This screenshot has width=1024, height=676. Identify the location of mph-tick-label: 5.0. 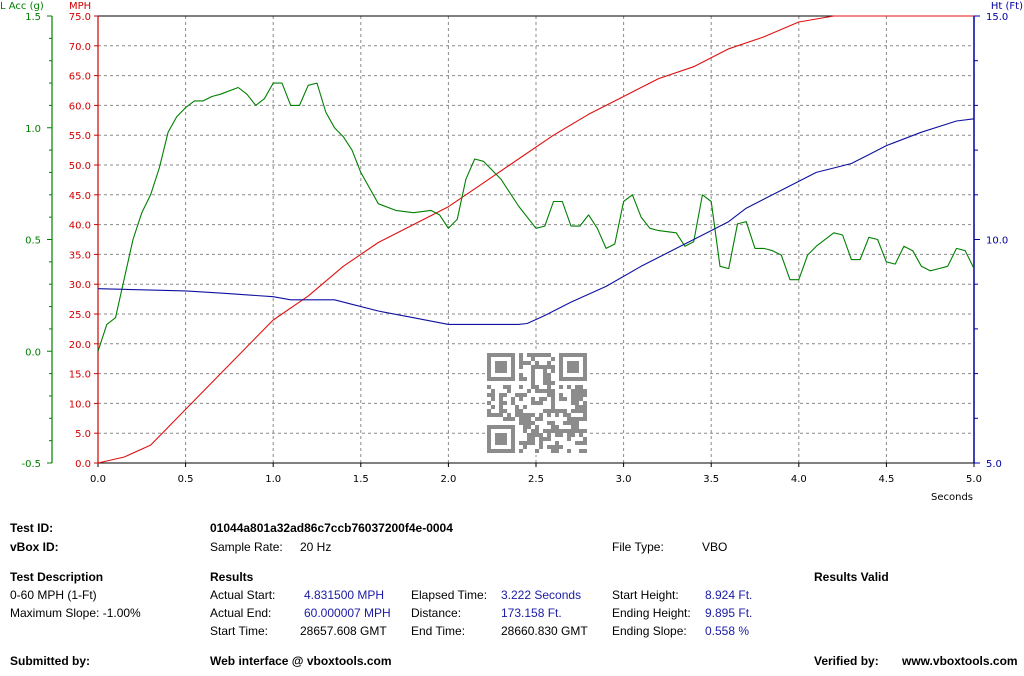
(83, 434).